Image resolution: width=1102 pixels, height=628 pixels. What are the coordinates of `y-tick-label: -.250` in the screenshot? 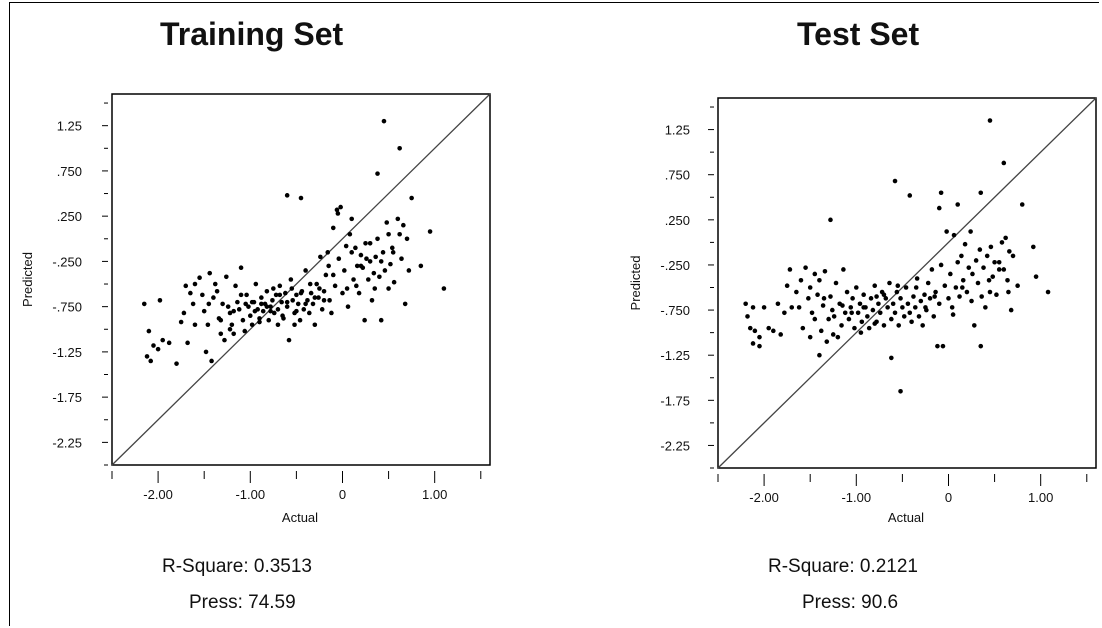 It's located at (67, 261).